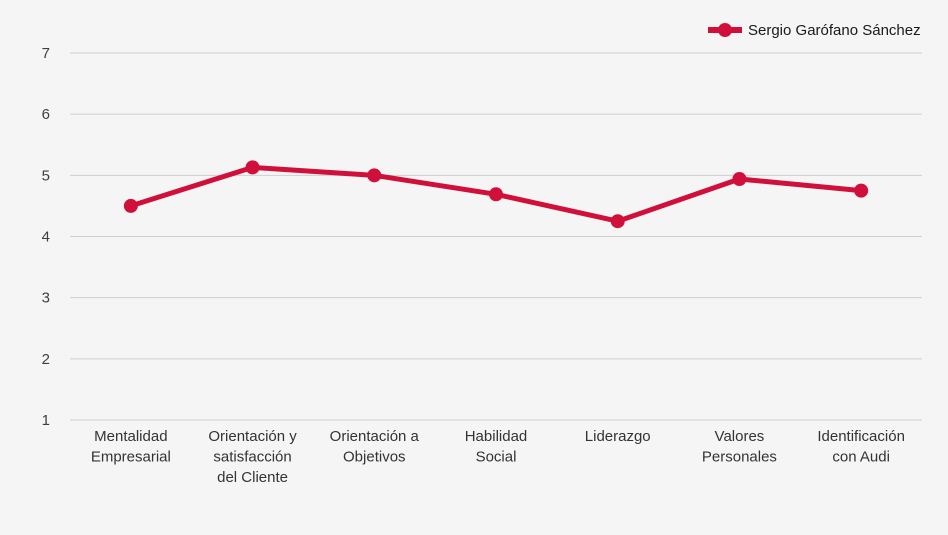 The image size is (948, 535). I want to click on x-category-label-line: con Audi, so click(861, 457).